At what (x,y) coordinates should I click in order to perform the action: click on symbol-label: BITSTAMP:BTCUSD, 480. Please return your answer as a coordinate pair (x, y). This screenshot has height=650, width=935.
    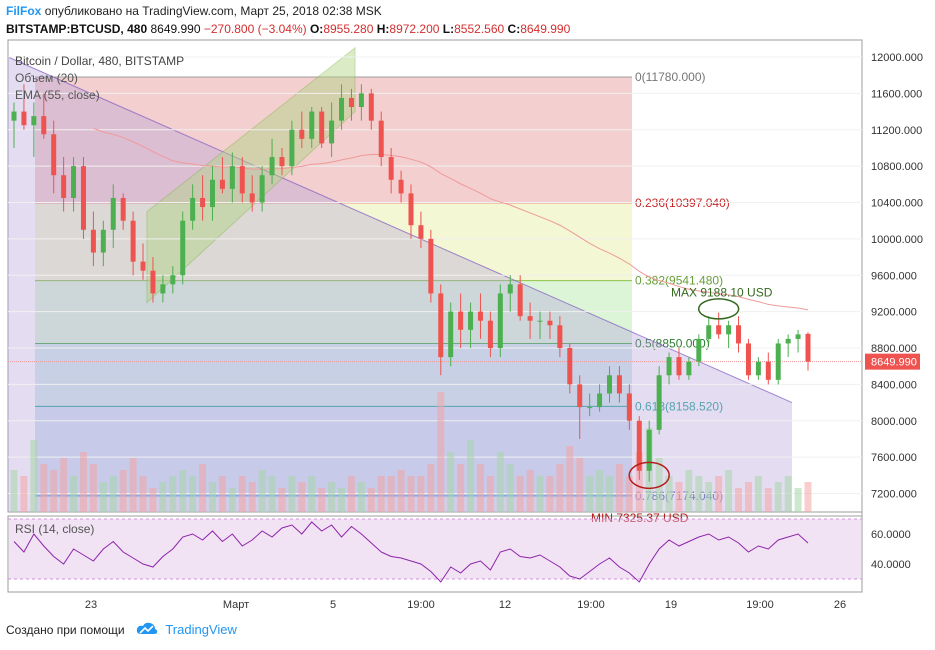
    Looking at the image, I should click on (77, 29).